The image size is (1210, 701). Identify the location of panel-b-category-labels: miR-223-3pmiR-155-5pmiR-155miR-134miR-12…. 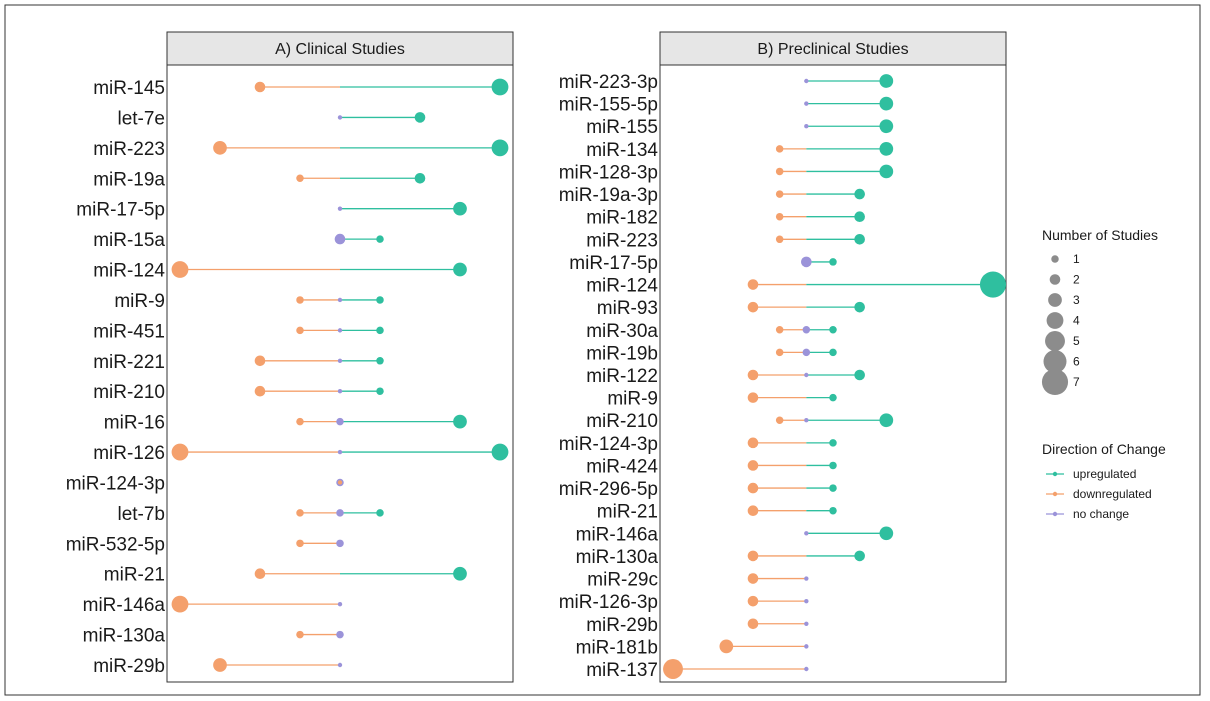
(609, 376).